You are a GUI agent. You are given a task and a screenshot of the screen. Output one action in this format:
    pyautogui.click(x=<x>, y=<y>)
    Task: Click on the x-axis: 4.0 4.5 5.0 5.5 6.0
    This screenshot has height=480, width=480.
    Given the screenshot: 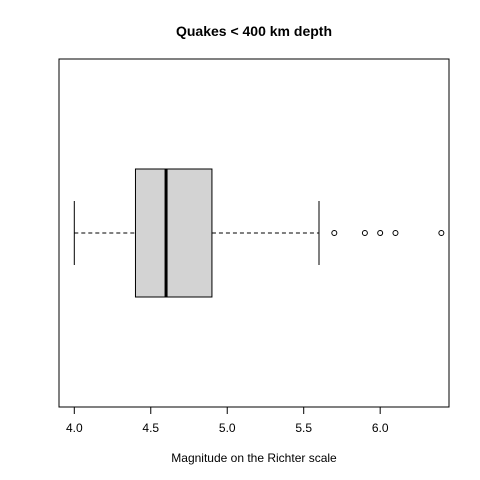 What is the action you would take?
    pyautogui.click(x=227, y=420)
    